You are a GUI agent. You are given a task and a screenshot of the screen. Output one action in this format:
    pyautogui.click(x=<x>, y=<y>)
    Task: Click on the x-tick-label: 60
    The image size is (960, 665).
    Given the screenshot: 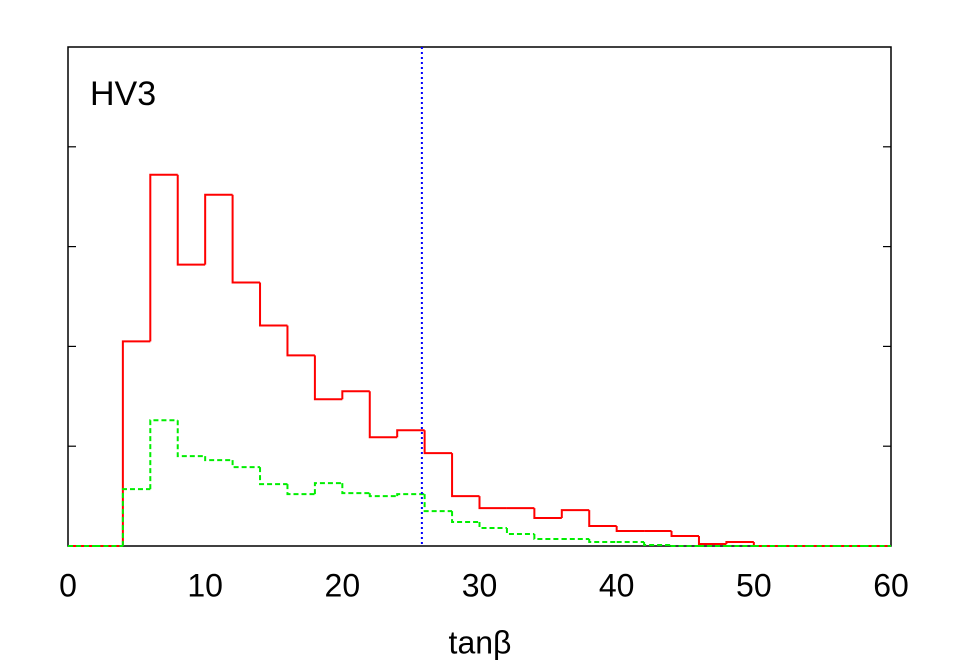 What is the action you would take?
    pyautogui.click(x=891, y=585)
    